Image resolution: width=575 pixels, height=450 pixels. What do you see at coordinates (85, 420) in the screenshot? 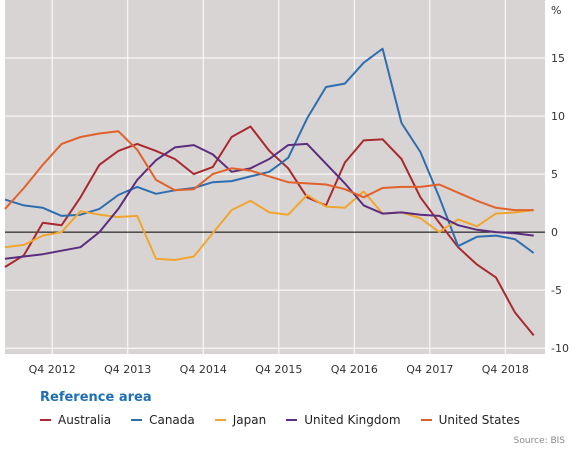
I see `legend-label: Australia` at bounding box center [85, 420].